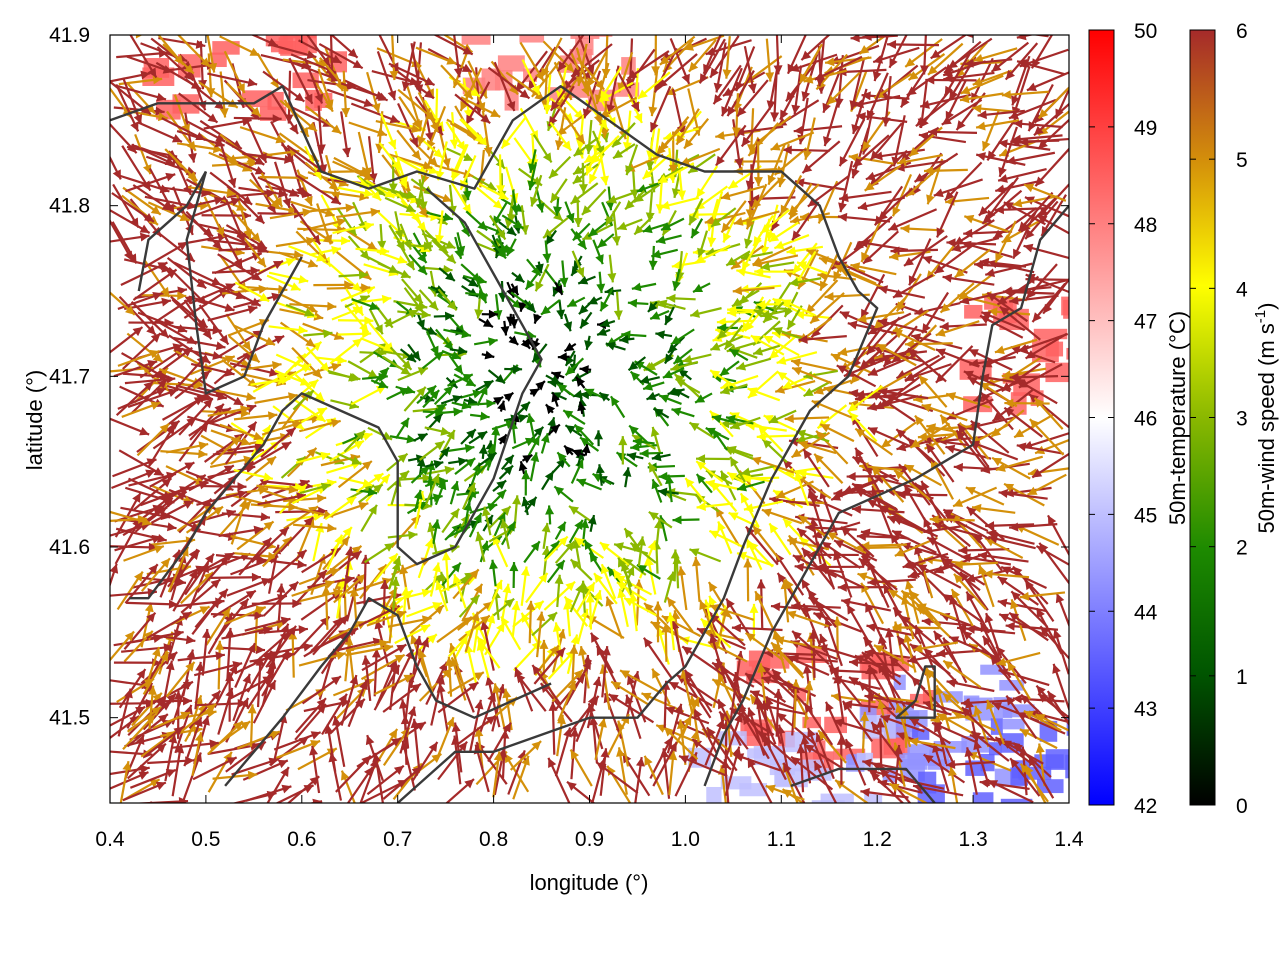 This screenshot has width=1280, height=960. Describe the element at coordinates (1145, 225) in the screenshot. I see `temperature-colorbar-tick-label: 48` at that location.